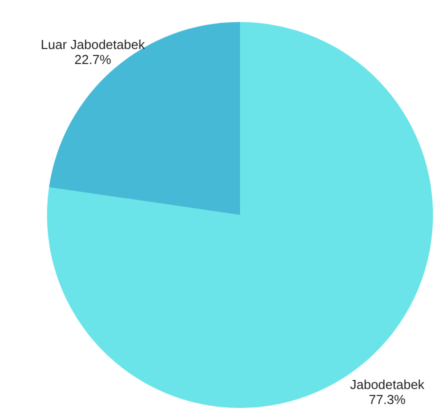 The height and width of the screenshot is (412, 444). I want to click on slice-label: Luar Jabodetabek, so click(93, 44).